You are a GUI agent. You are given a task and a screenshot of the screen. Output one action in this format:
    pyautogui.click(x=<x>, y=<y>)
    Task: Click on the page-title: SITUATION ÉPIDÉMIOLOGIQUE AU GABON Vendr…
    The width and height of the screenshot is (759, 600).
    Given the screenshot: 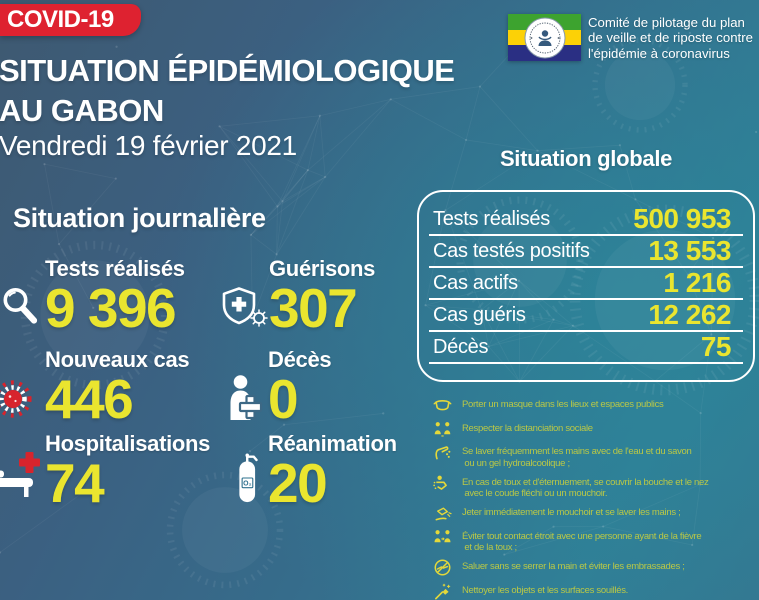 What is the action you would take?
    pyautogui.click(x=227, y=106)
    